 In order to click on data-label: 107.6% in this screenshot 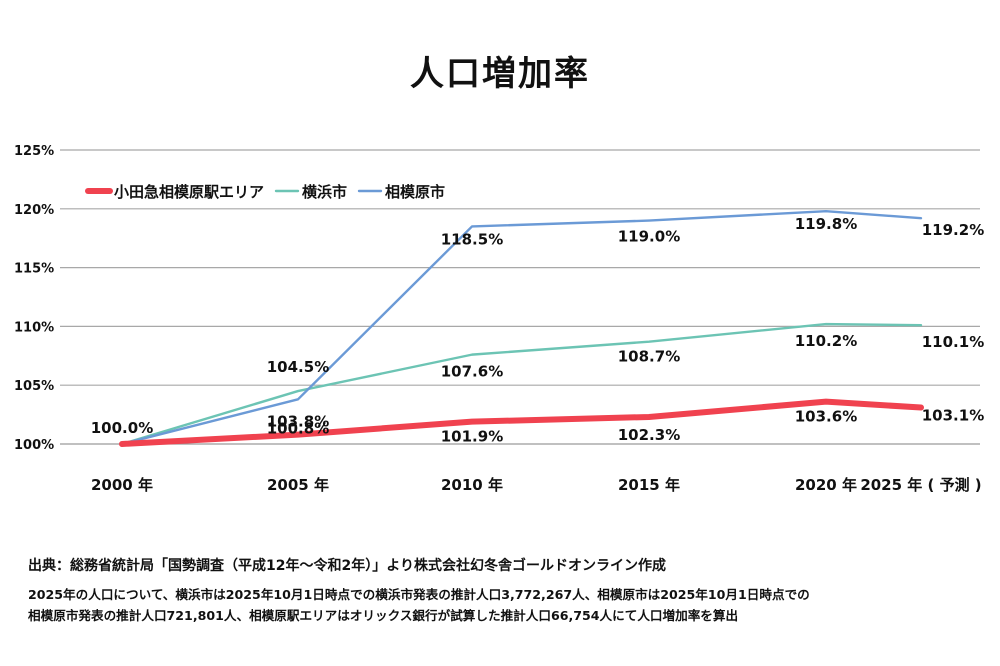, I will do `click(472, 372)`.